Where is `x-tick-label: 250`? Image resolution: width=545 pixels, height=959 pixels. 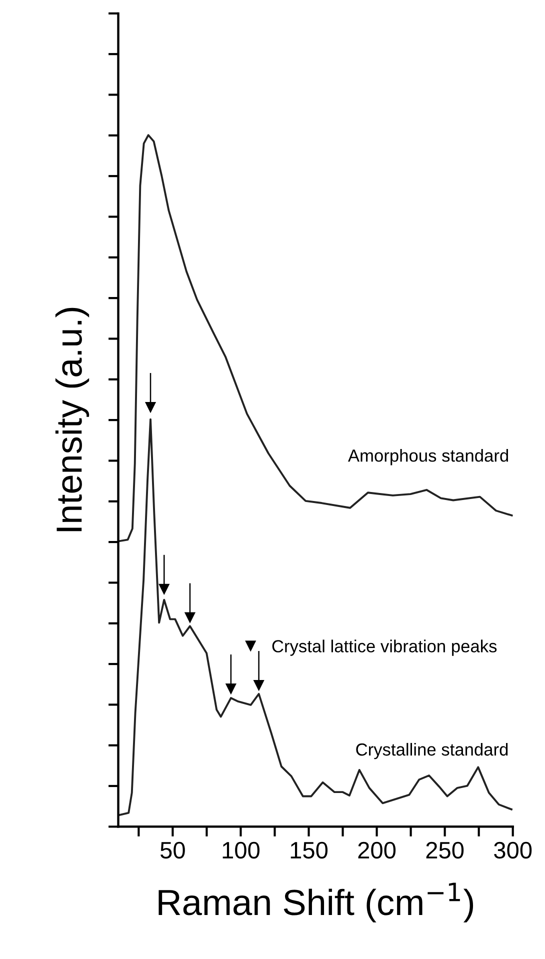 x-tick-label: 250 is located at coordinates (445, 850).